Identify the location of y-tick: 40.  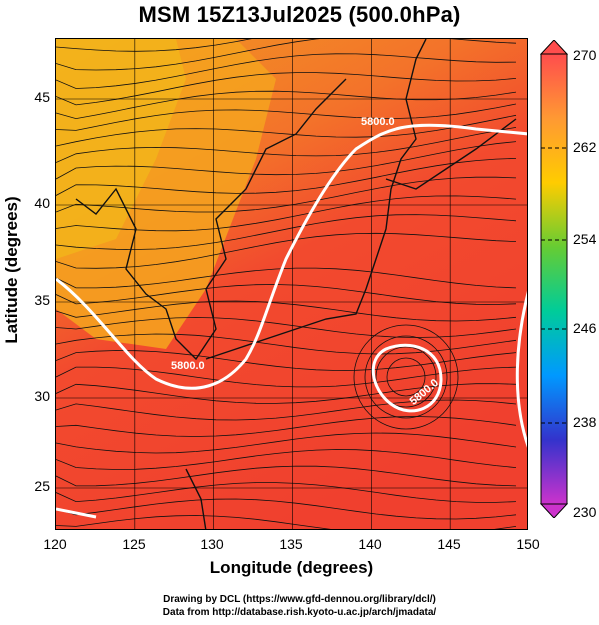
(42, 203).